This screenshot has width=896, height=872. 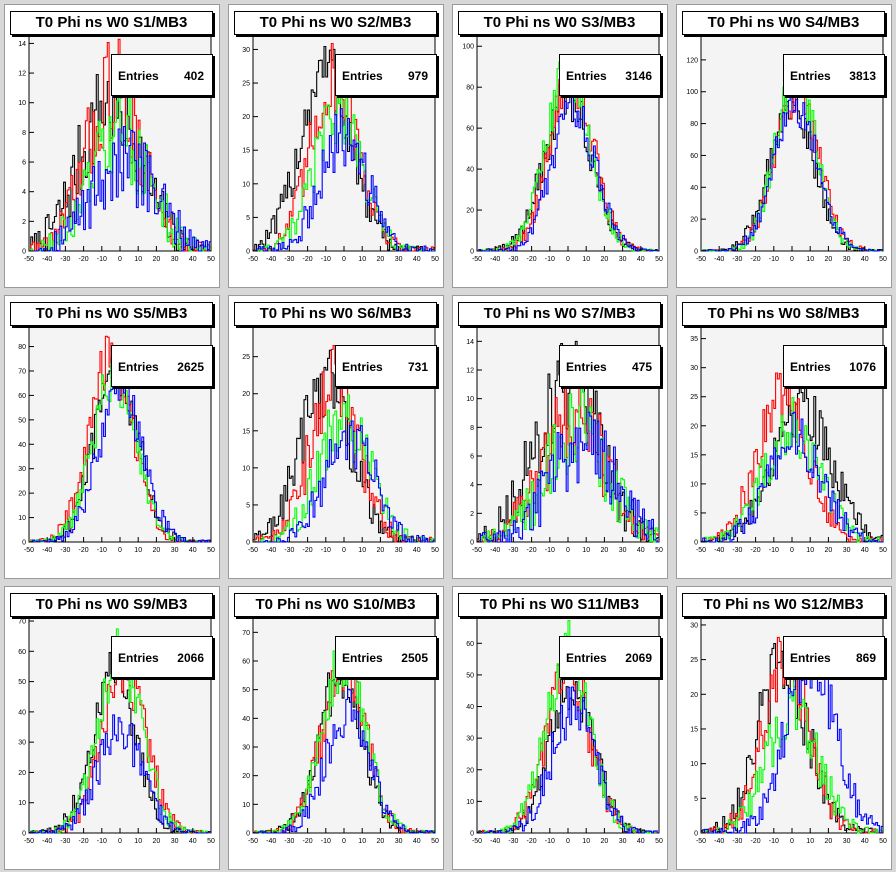 I want to click on y-tick-label: 80, so click(x=694, y=124).